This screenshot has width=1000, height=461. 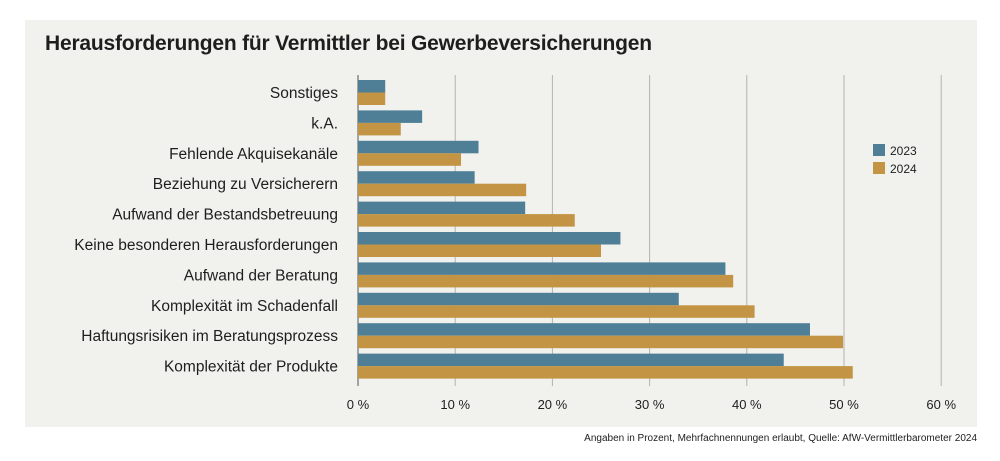 What do you see at coordinates (209, 336) in the screenshot?
I see `category-label: Haftungsrisiken im Beratungsprozess` at bounding box center [209, 336].